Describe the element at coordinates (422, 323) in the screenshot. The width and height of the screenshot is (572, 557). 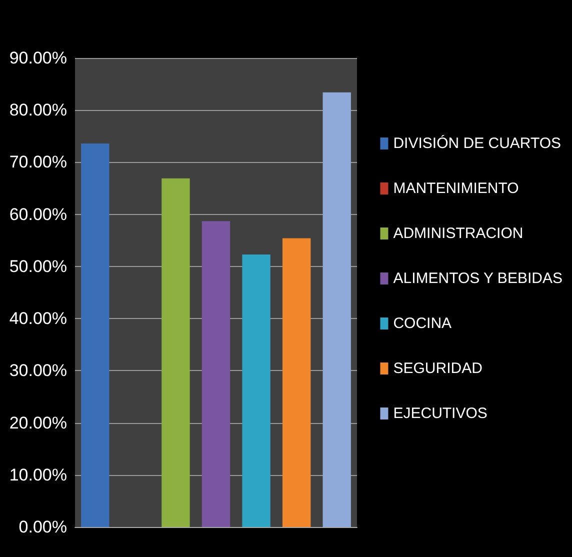
I see `legend-label: COCINA` at that location.